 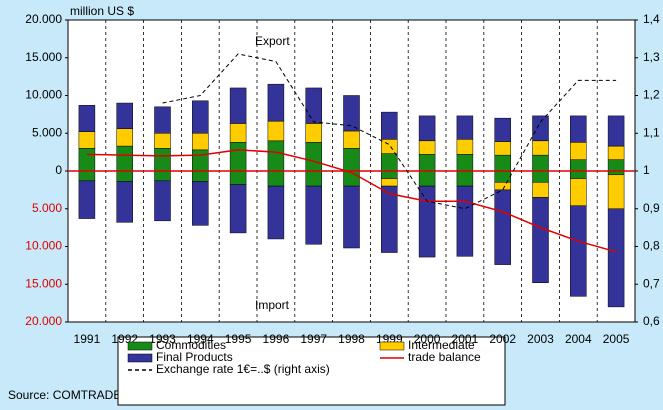 What do you see at coordinates (200, 339) in the screenshot?
I see `x-tick-label: 1994` at bounding box center [200, 339].